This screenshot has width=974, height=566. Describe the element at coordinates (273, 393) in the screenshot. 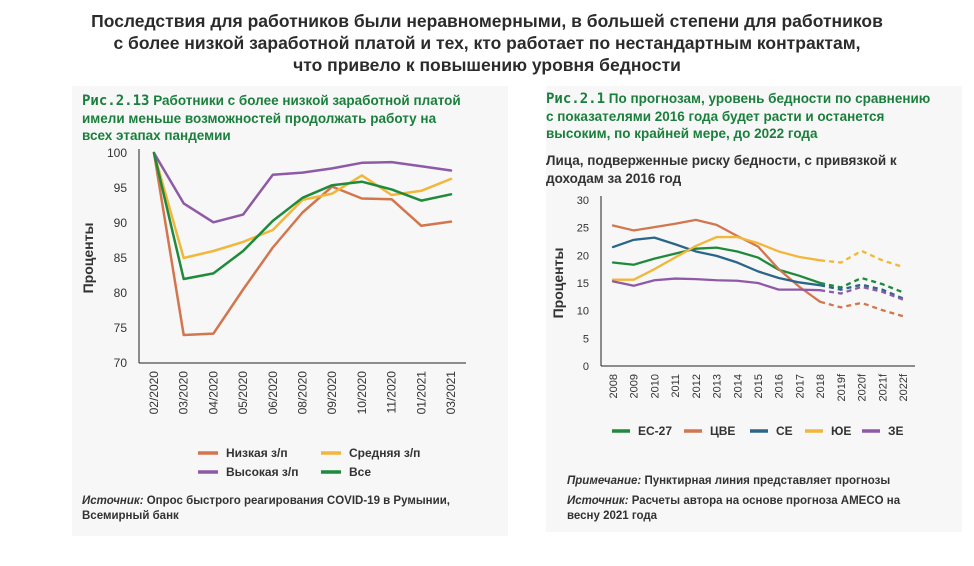

I see `x-tick-label: 06/2020` at that location.